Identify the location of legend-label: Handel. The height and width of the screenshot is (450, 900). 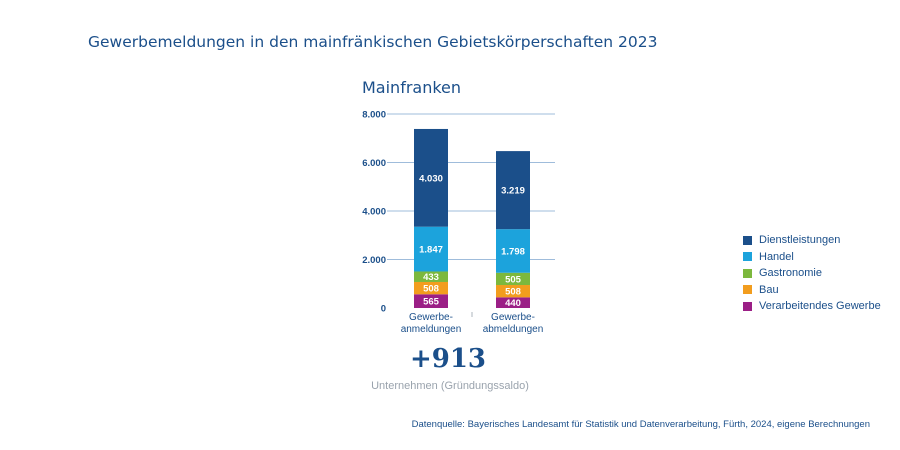
(776, 256).